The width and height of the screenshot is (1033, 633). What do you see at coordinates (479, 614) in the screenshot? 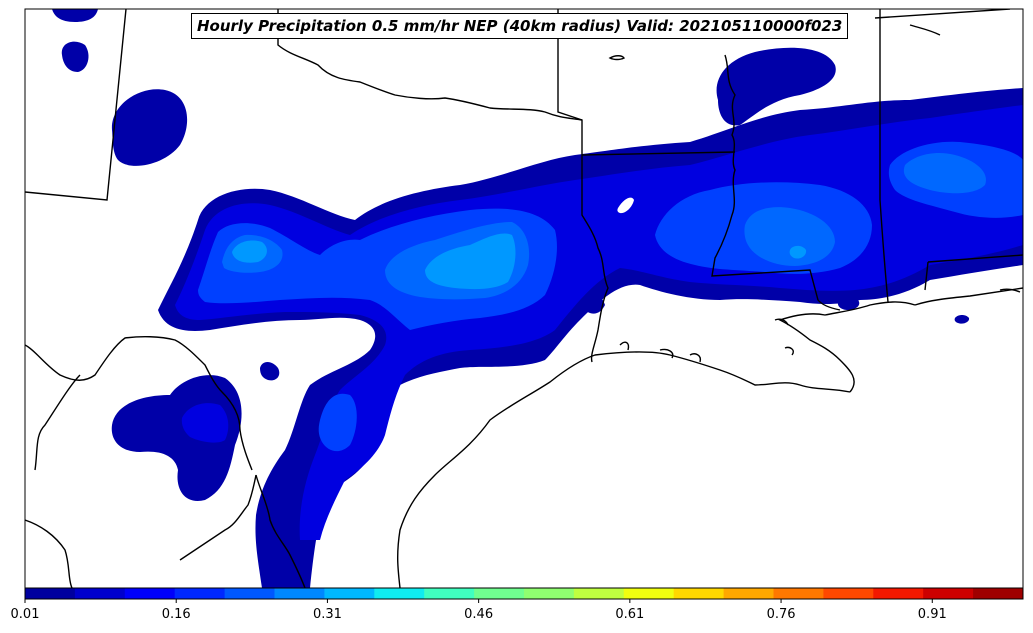
I see `colorbar-tick-label: 0.46` at bounding box center [479, 614].